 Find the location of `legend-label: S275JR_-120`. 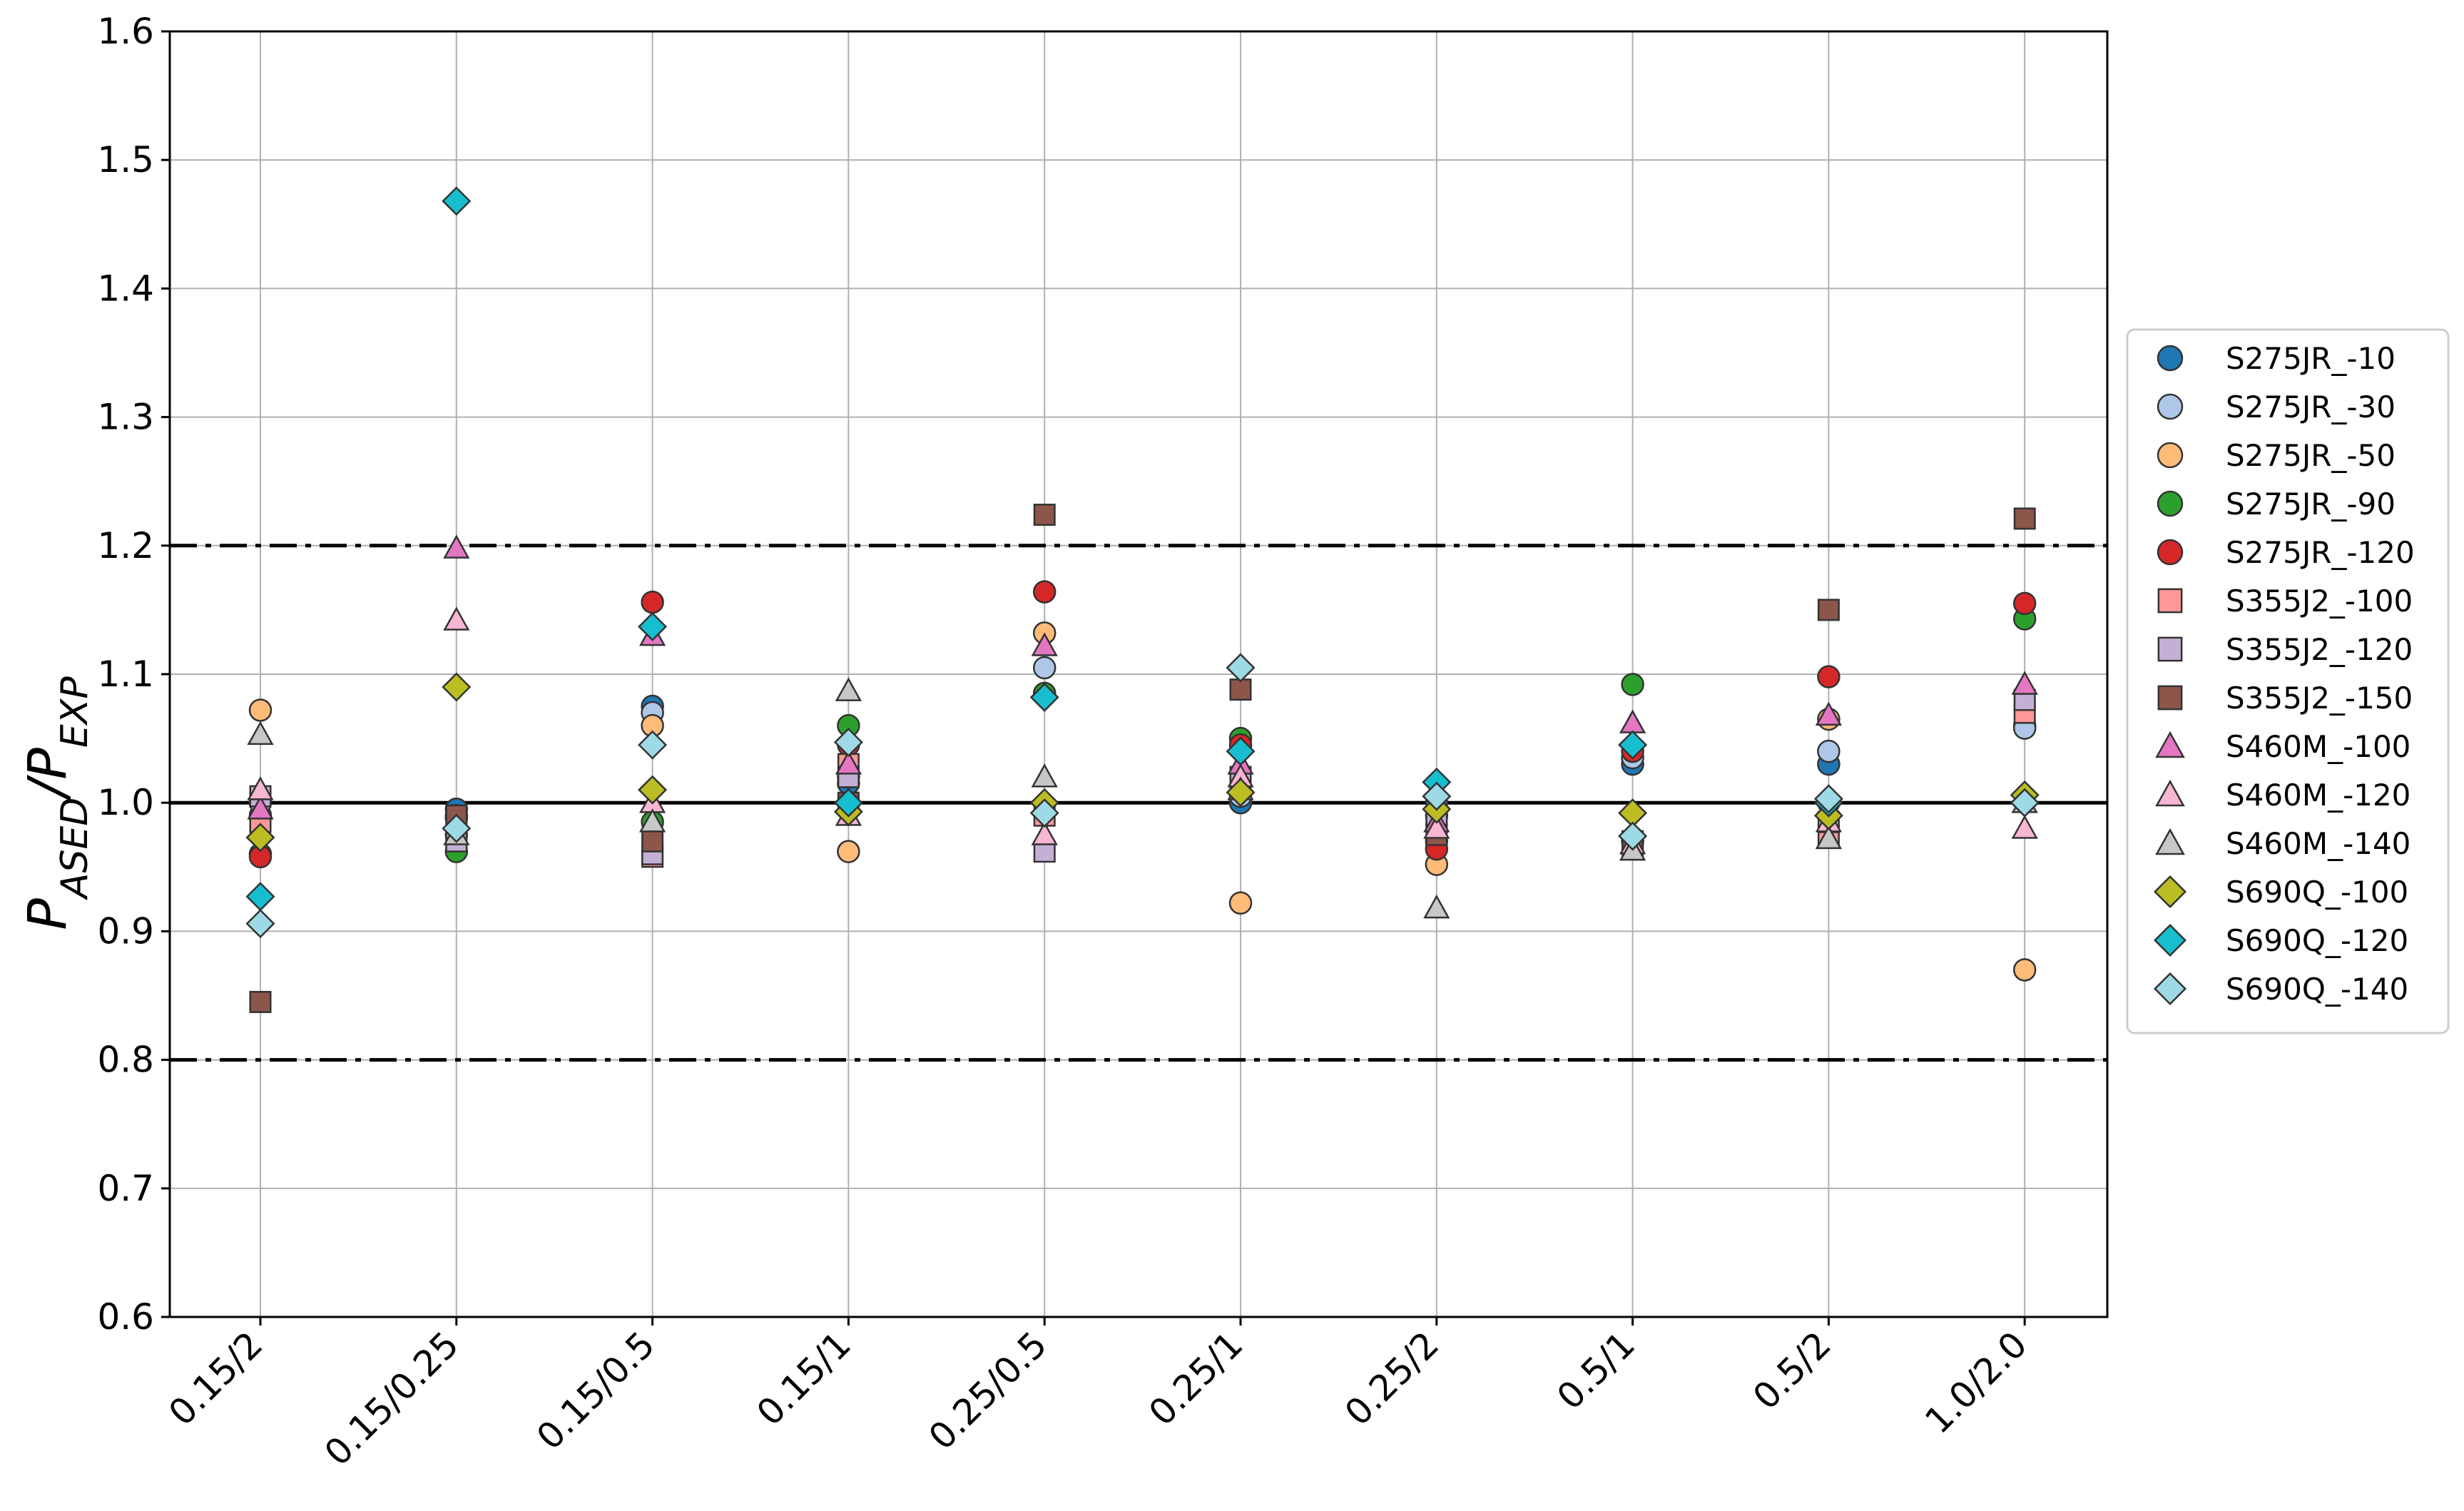

legend-label: S275JR_-120 is located at coordinates (2320, 552).